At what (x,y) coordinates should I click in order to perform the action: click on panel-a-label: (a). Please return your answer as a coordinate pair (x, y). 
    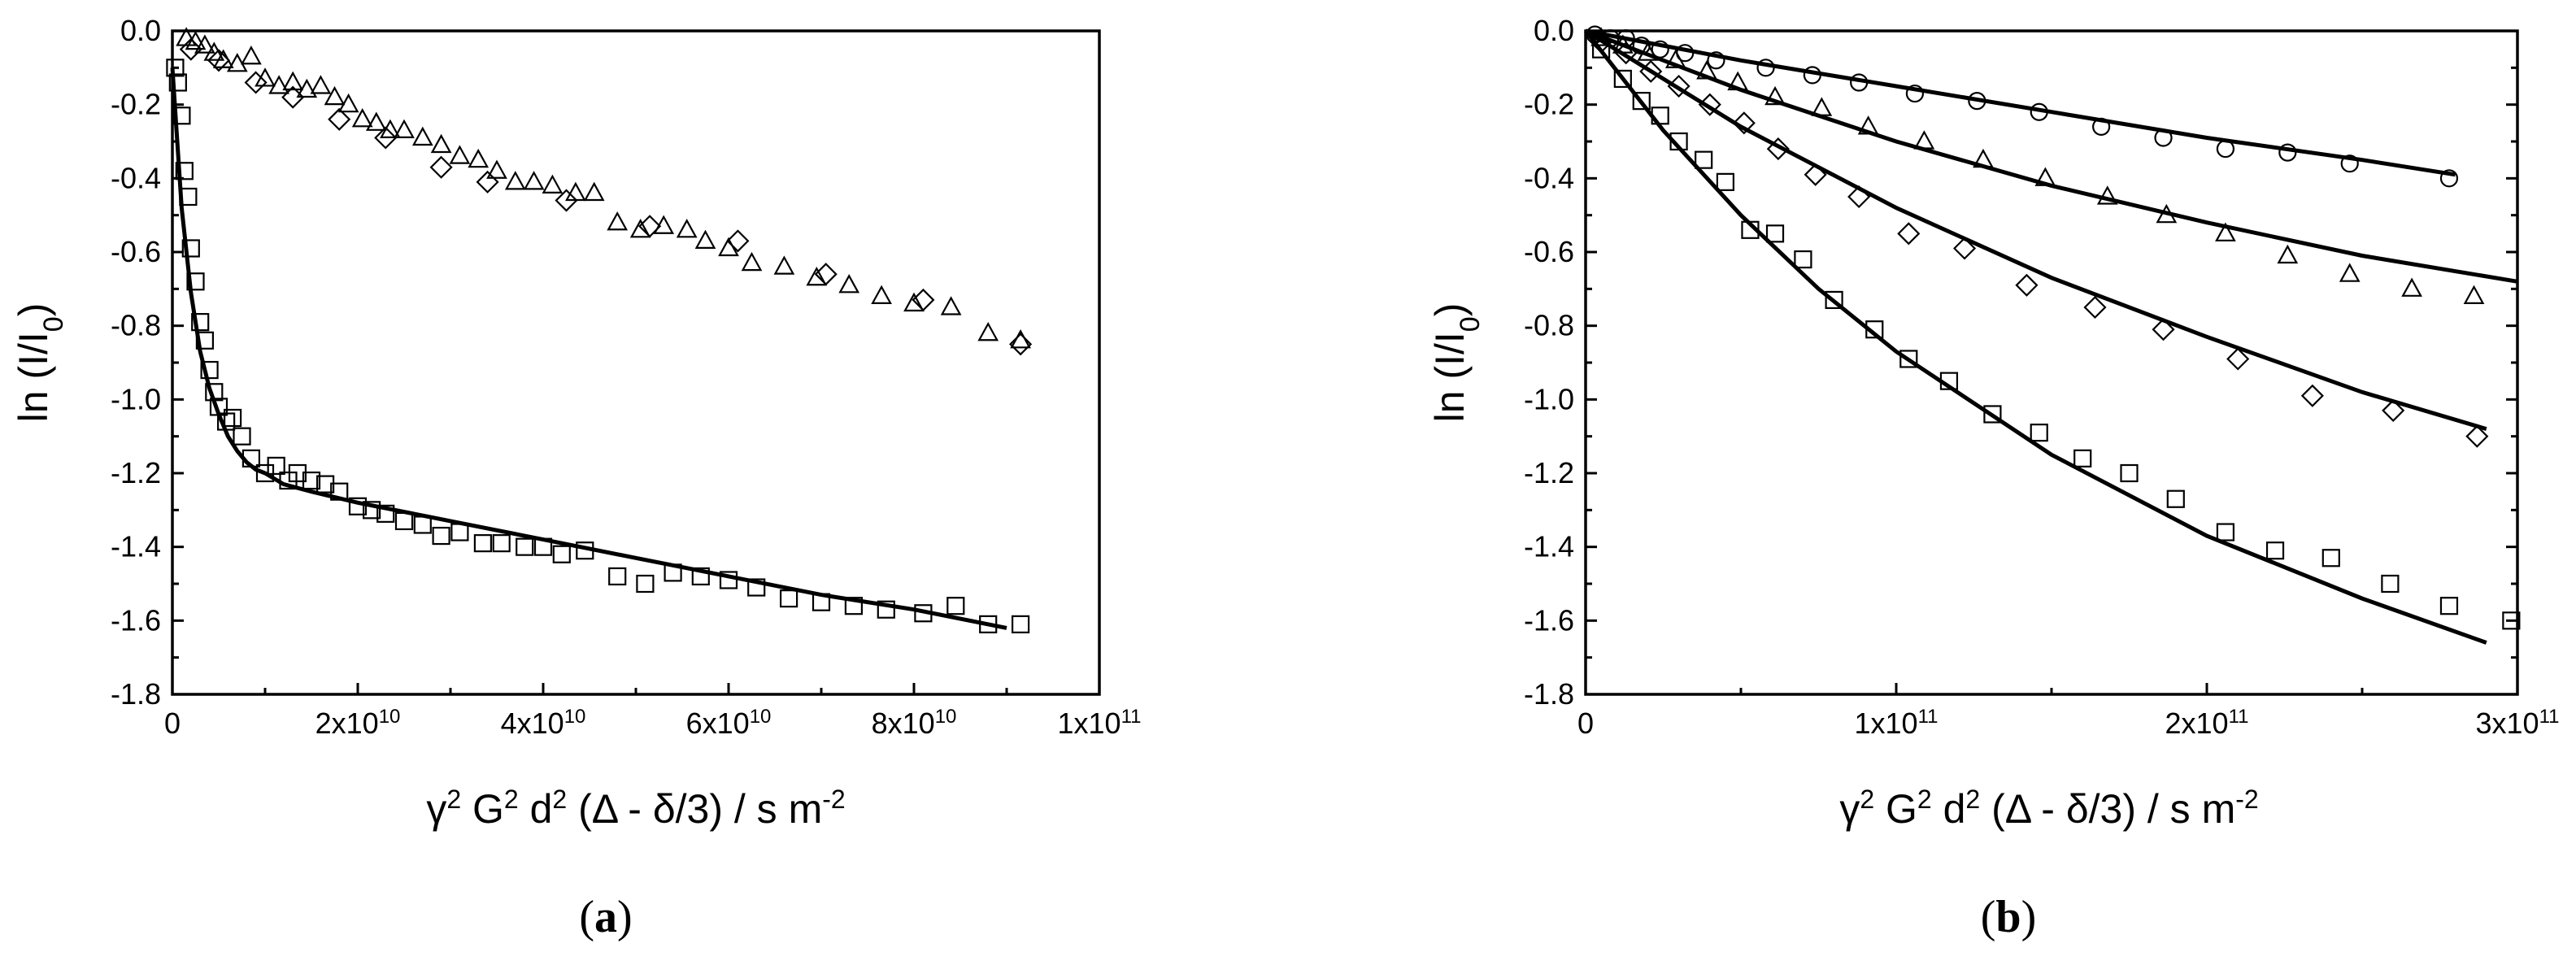
    Looking at the image, I should click on (605, 917).